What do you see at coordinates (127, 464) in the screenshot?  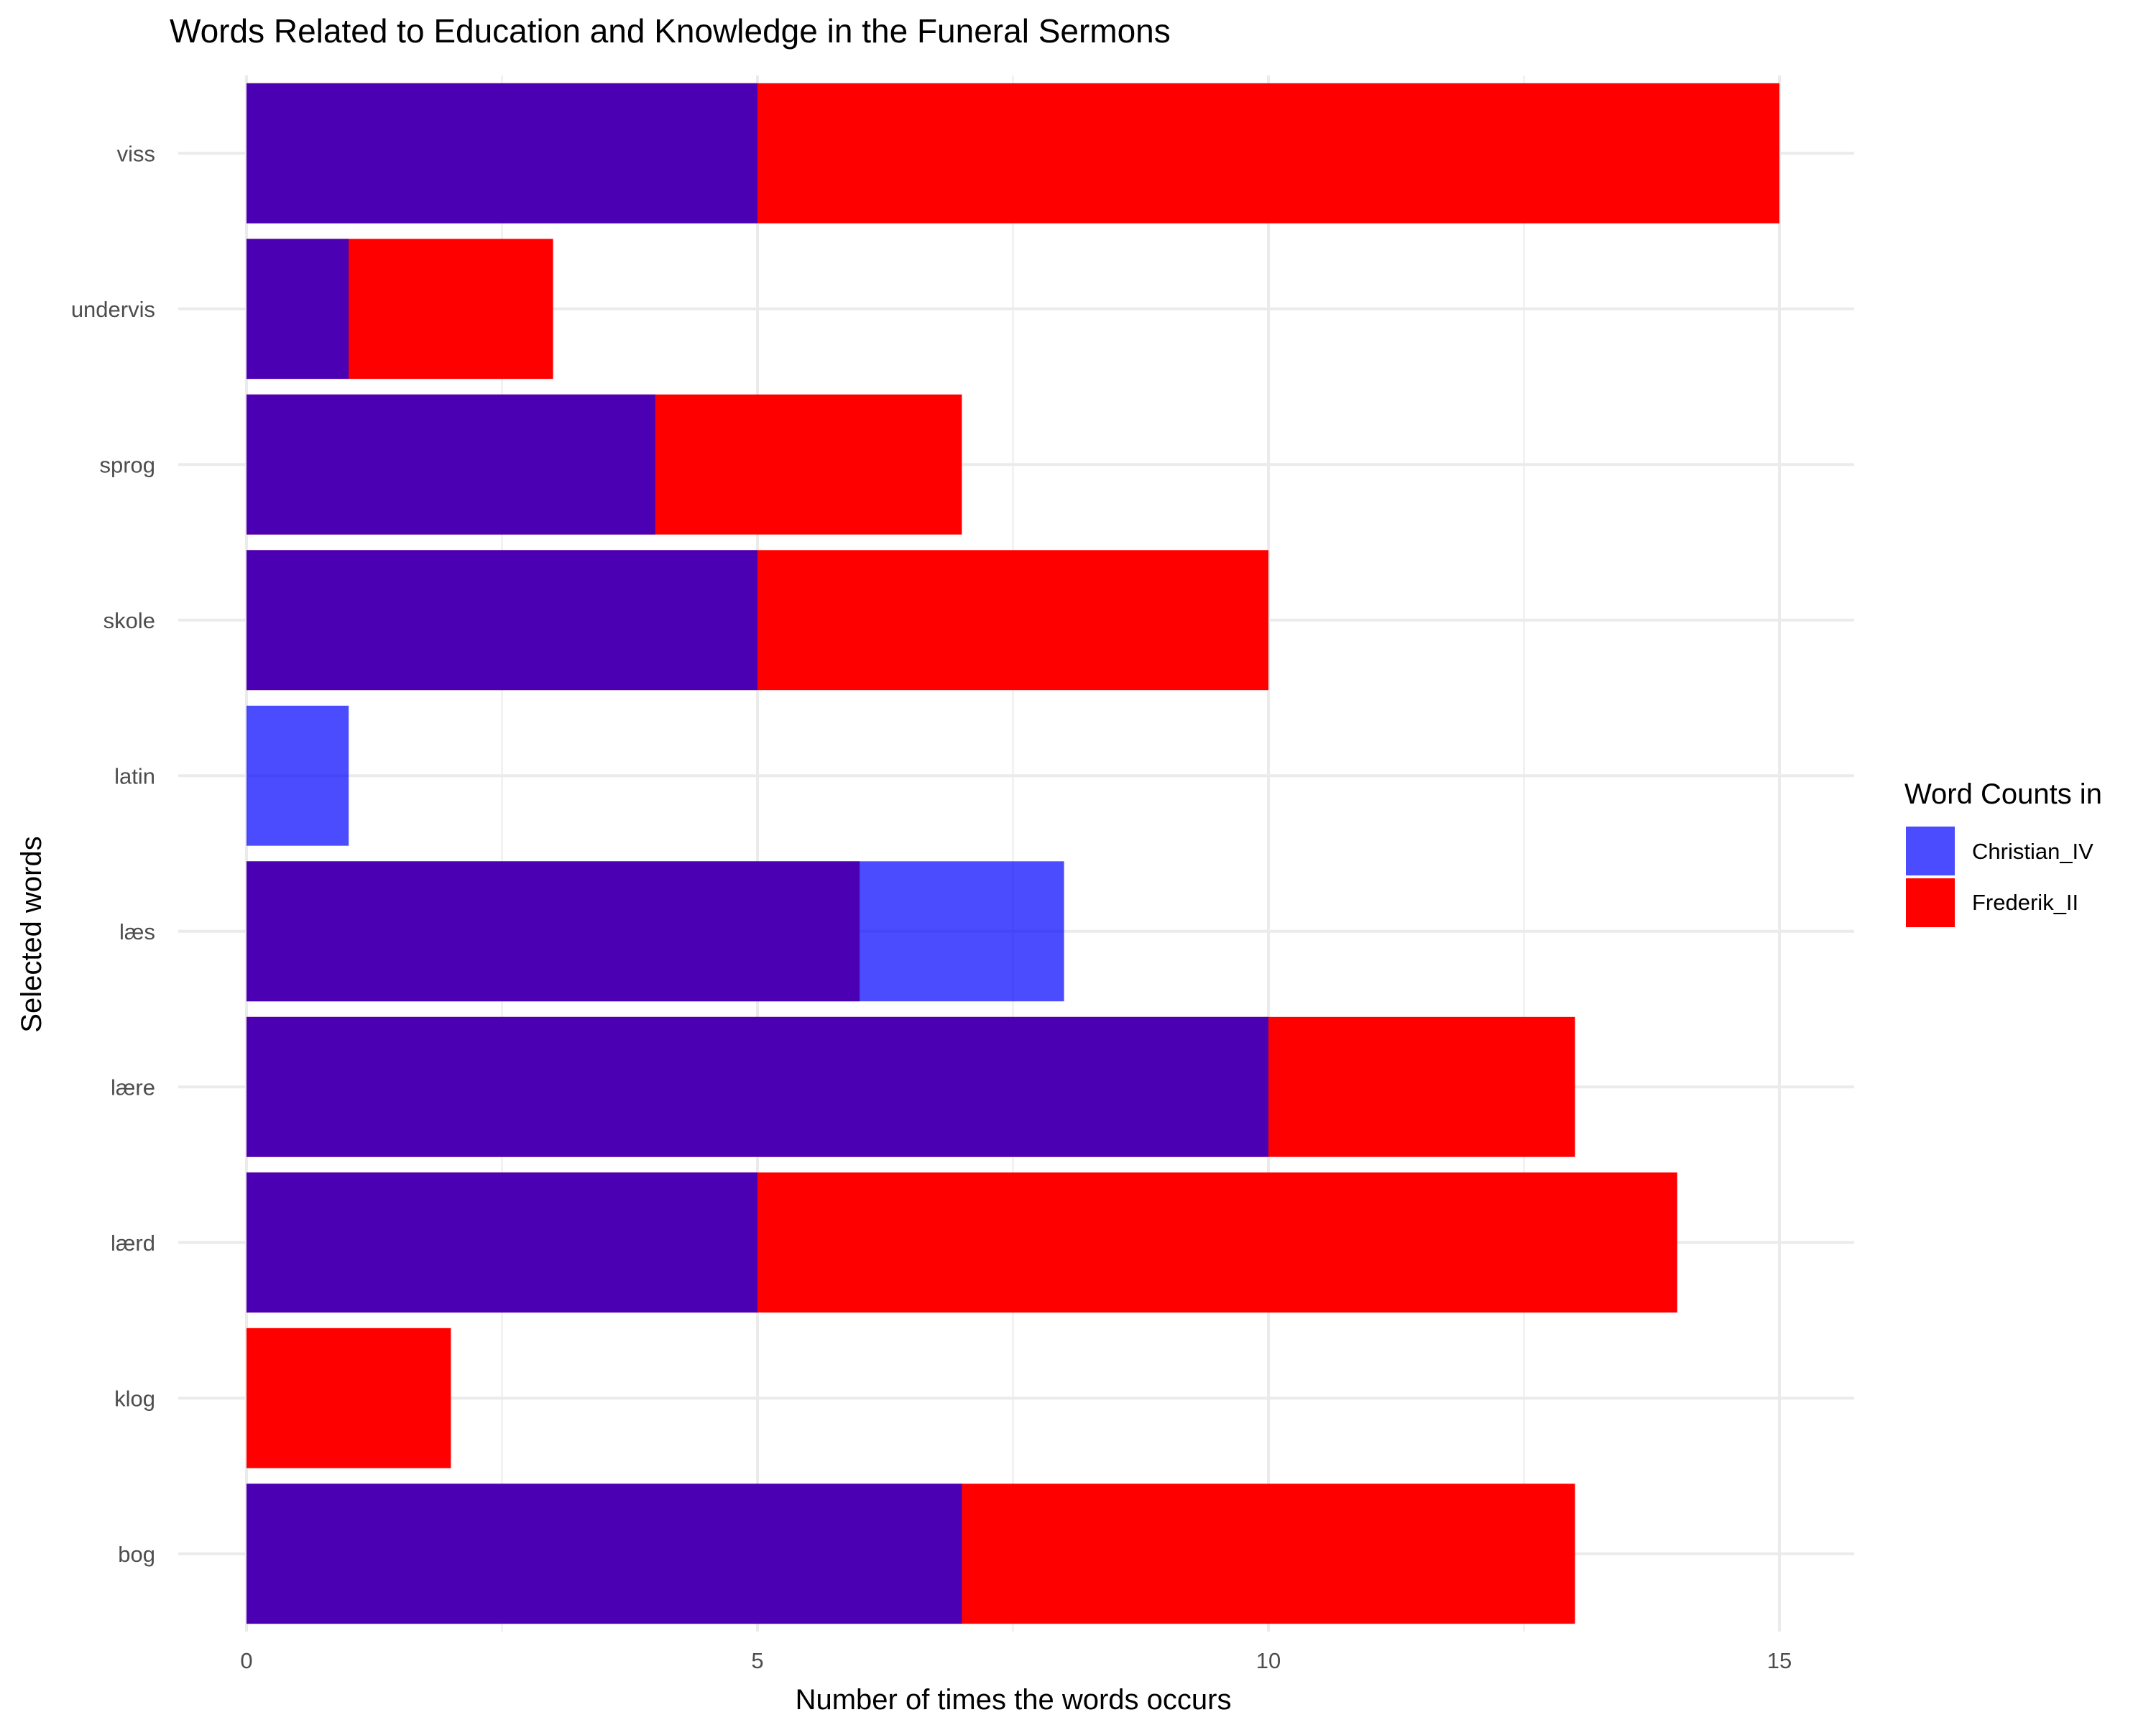 I see `y-tick-label: sprog` at bounding box center [127, 464].